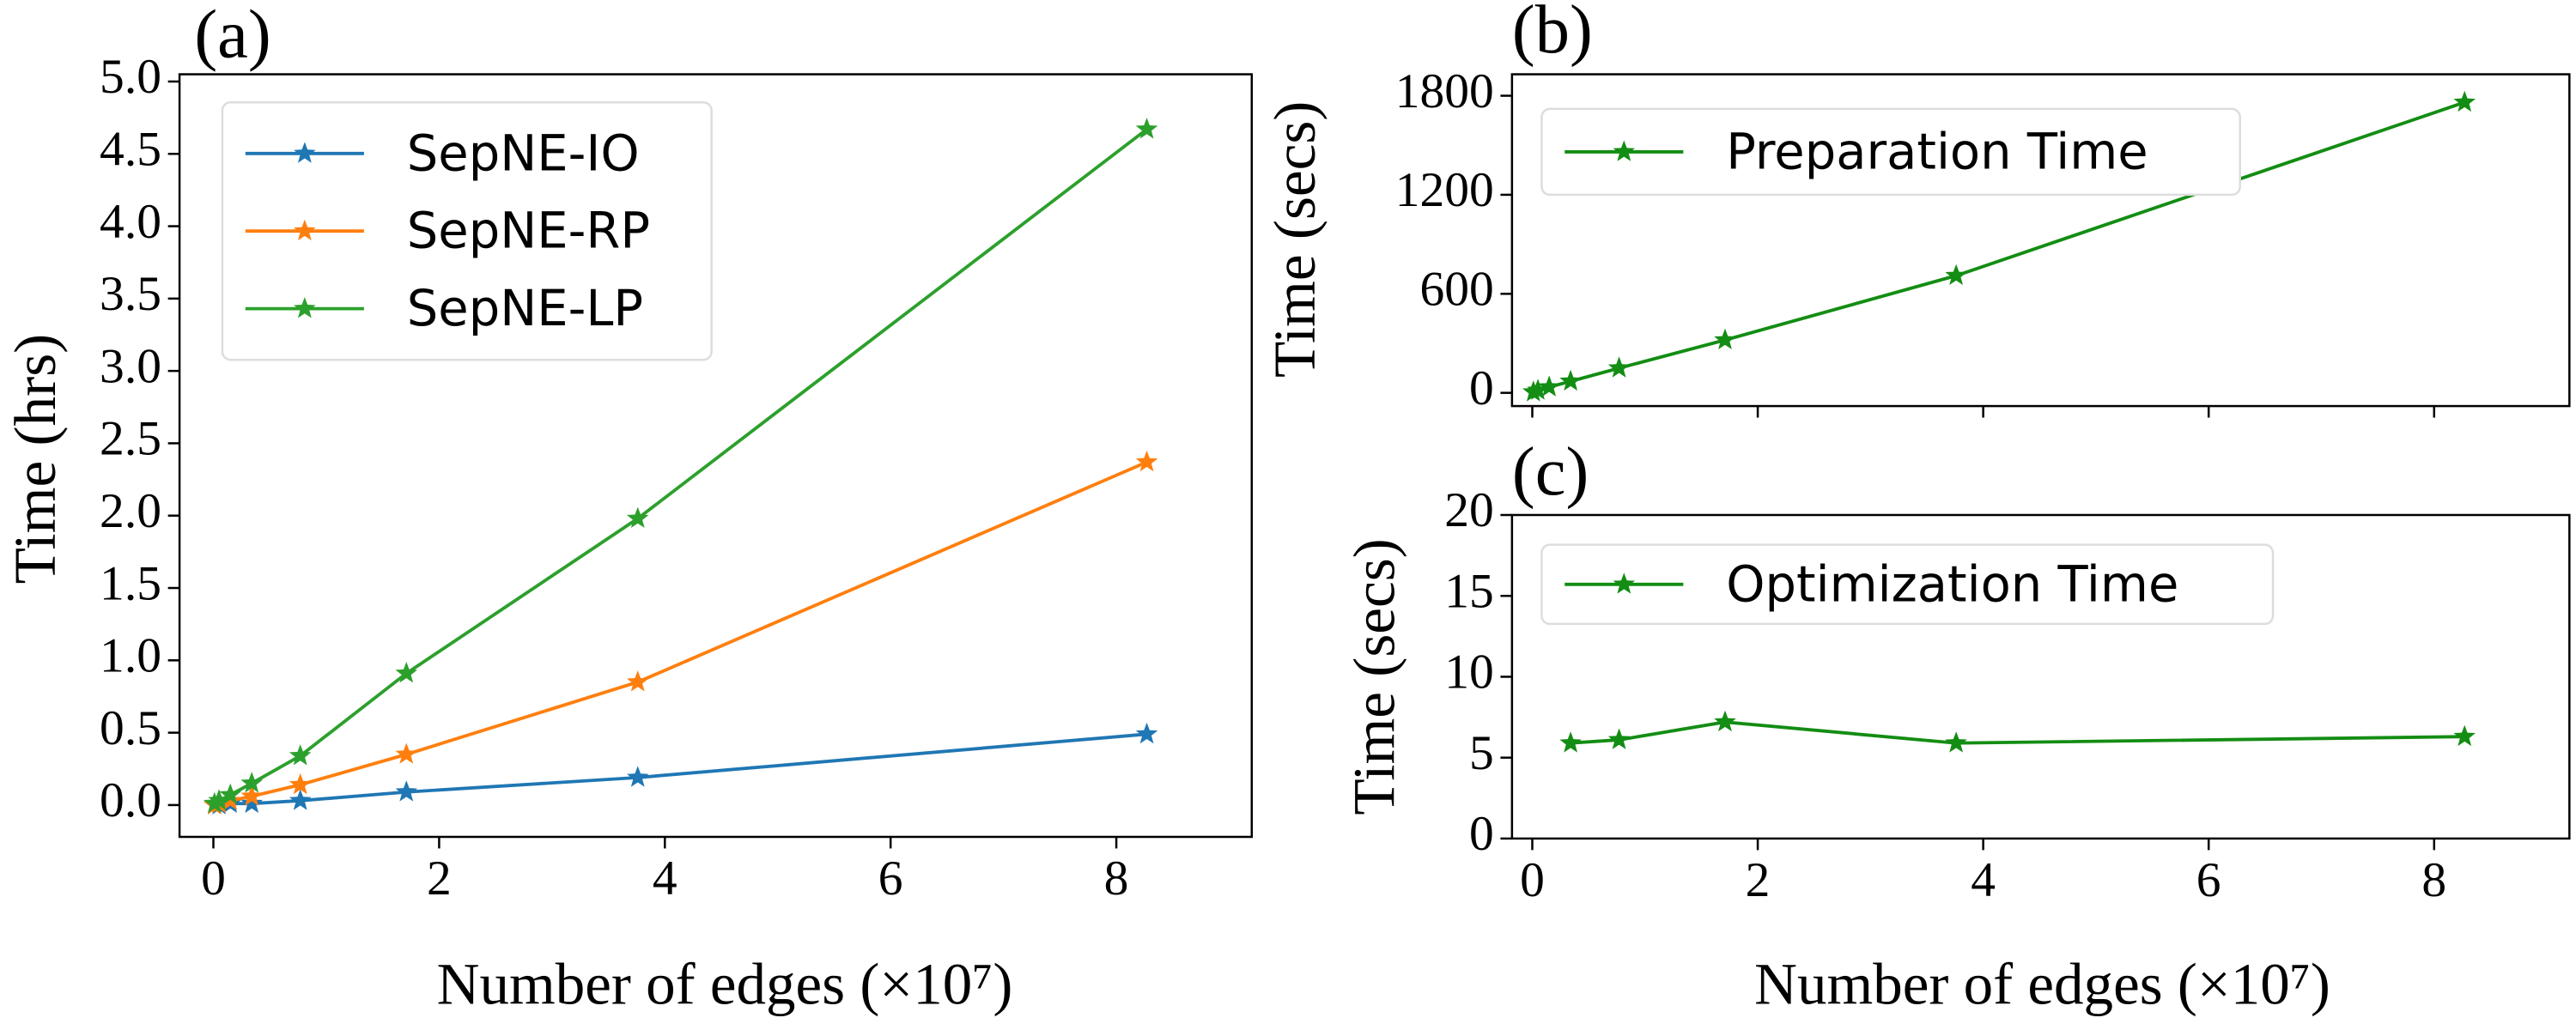 Image resolution: width=2576 pixels, height=1030 pixels. I want to click on legend-label: SepNE-RP, so click(528, 231).